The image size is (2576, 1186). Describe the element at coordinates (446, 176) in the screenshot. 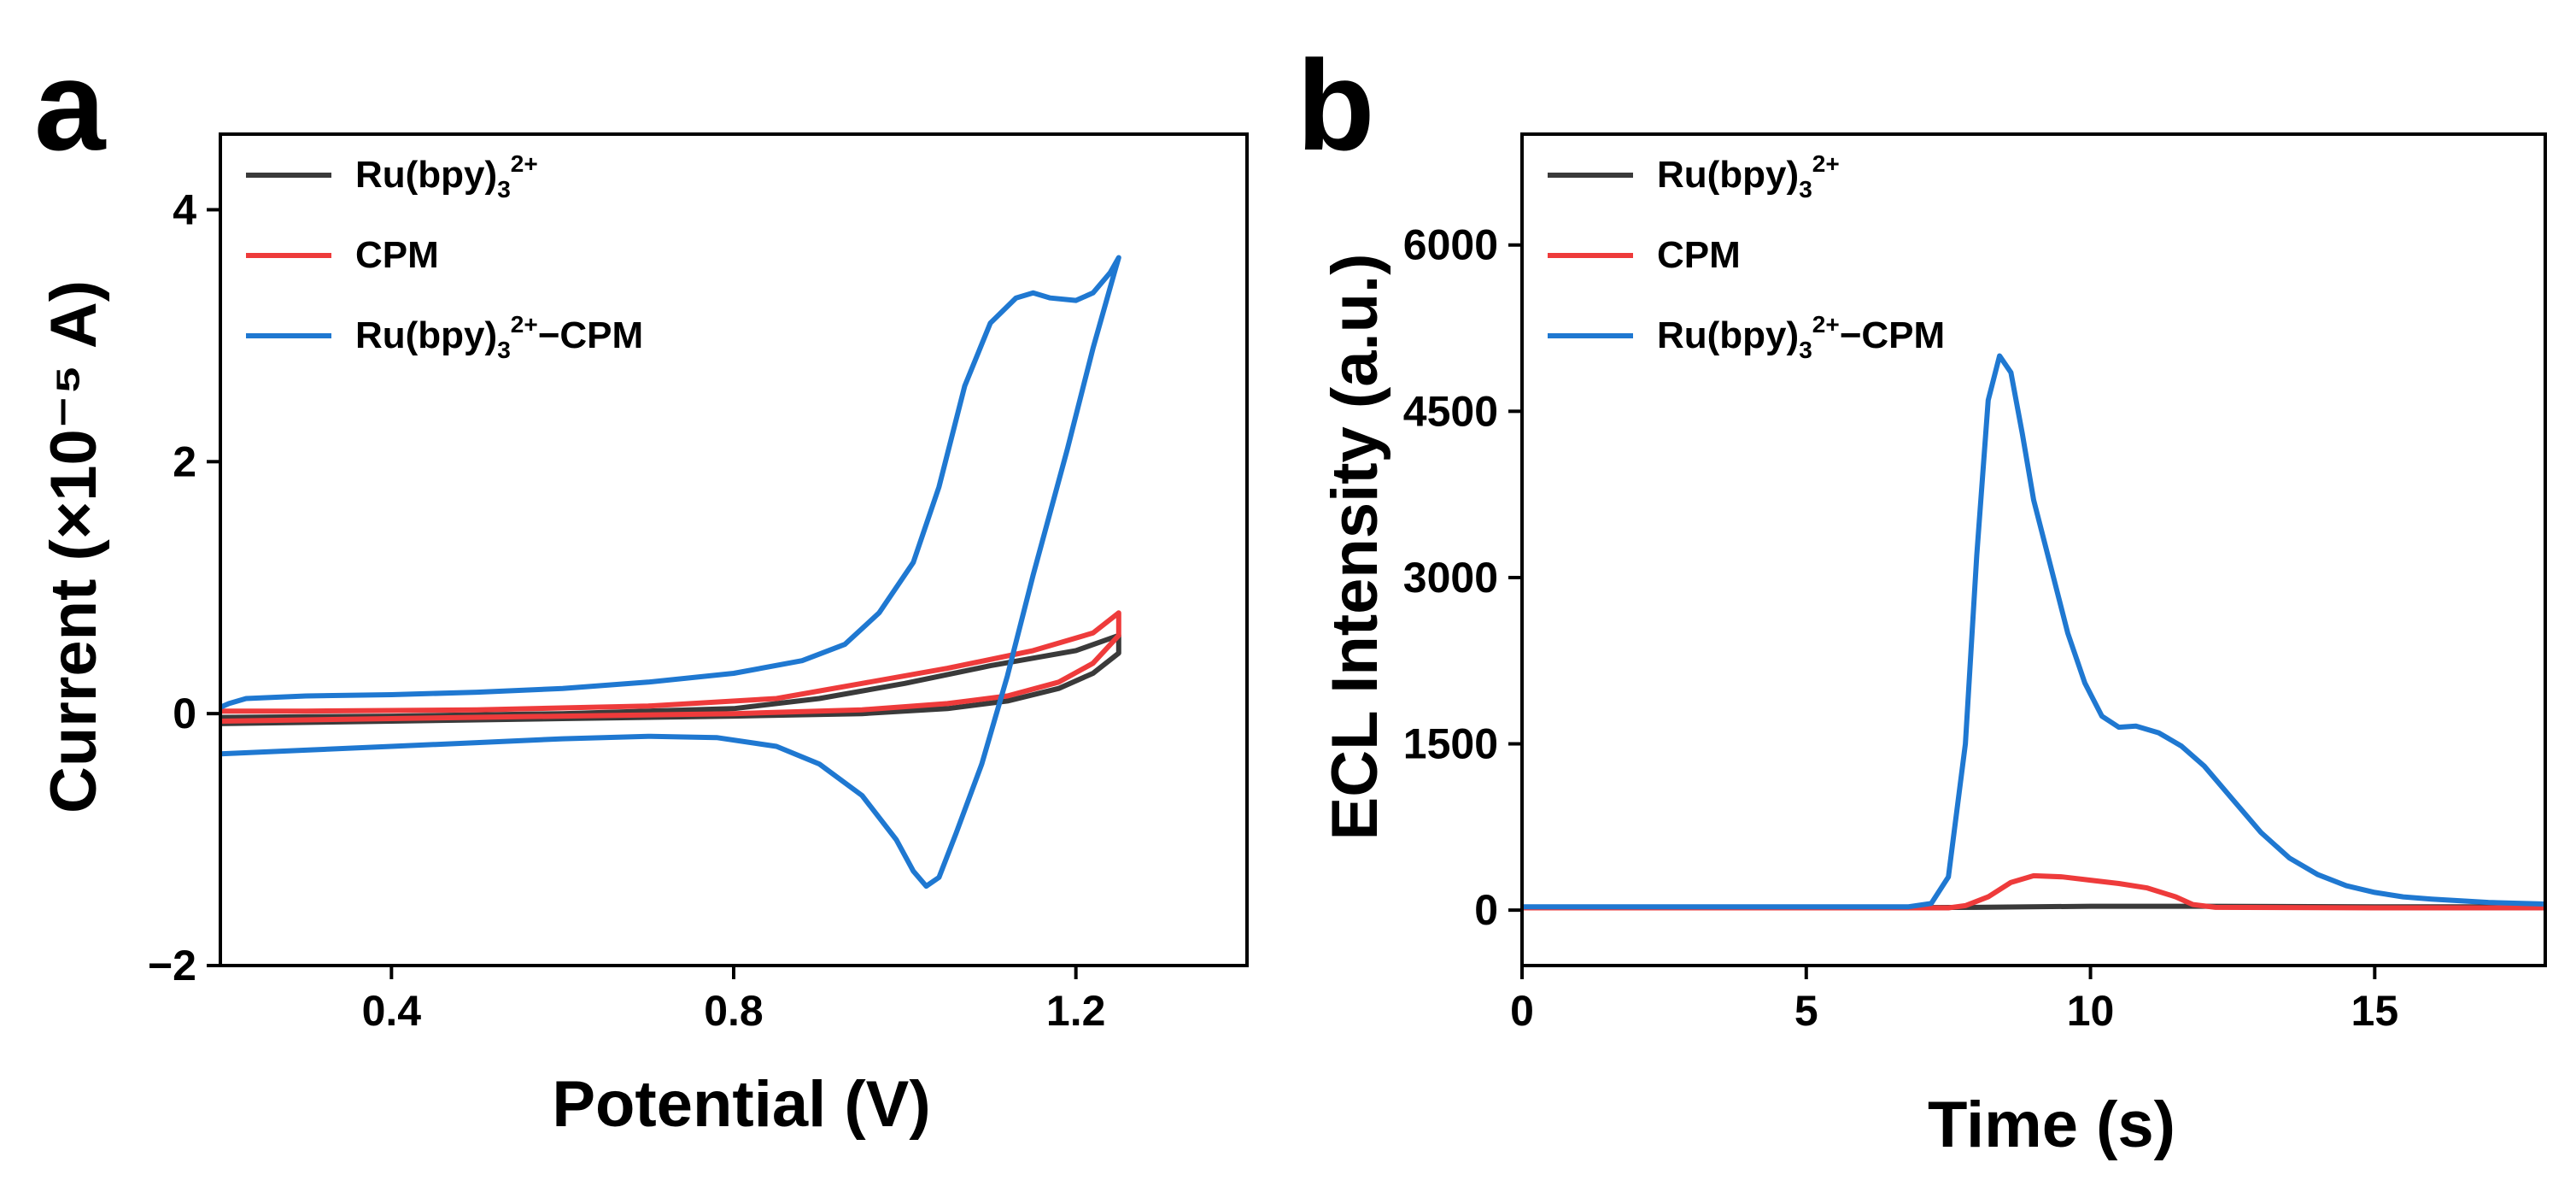

I see `legend-label-a-0: Ru(bpy)32+` at that location.